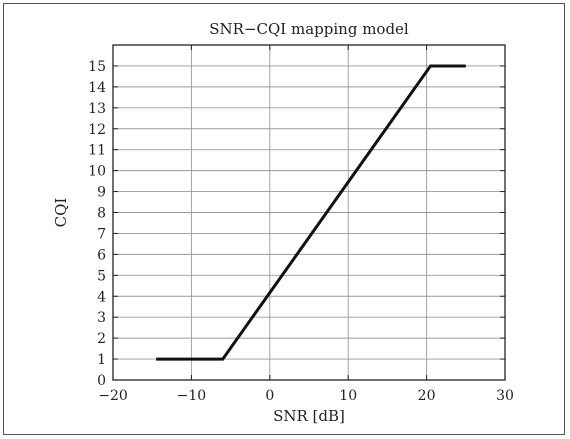 This screenshot has width=570, height=439. Describe the element at coordinates (101, 339) in the screenshot. I see `y-tick-label: 2` at that location.